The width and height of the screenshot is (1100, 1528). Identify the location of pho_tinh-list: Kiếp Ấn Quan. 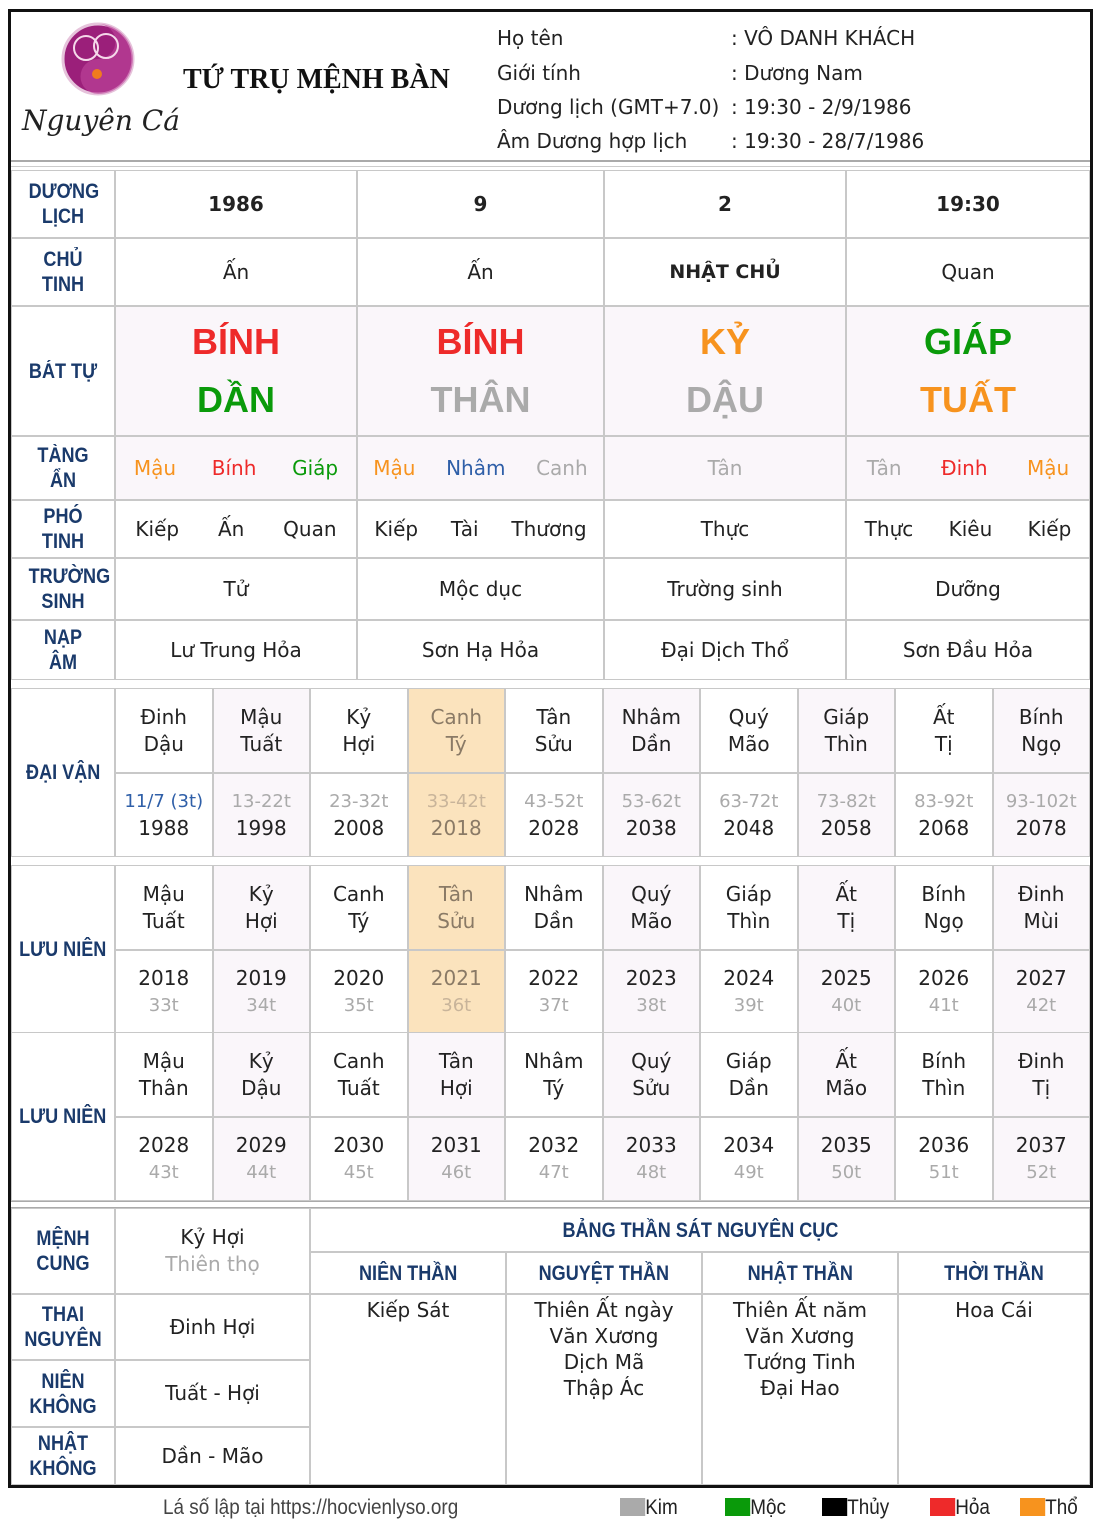
(236, 529).